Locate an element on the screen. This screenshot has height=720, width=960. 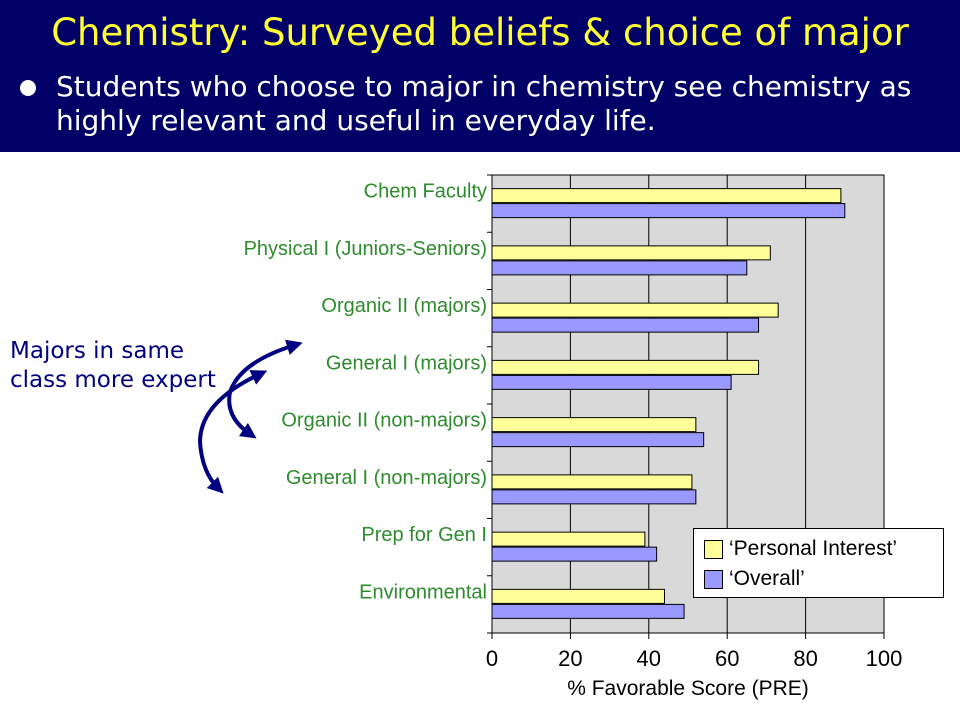
x-tick-label-0: 0 is located at coordinates (492, 658).